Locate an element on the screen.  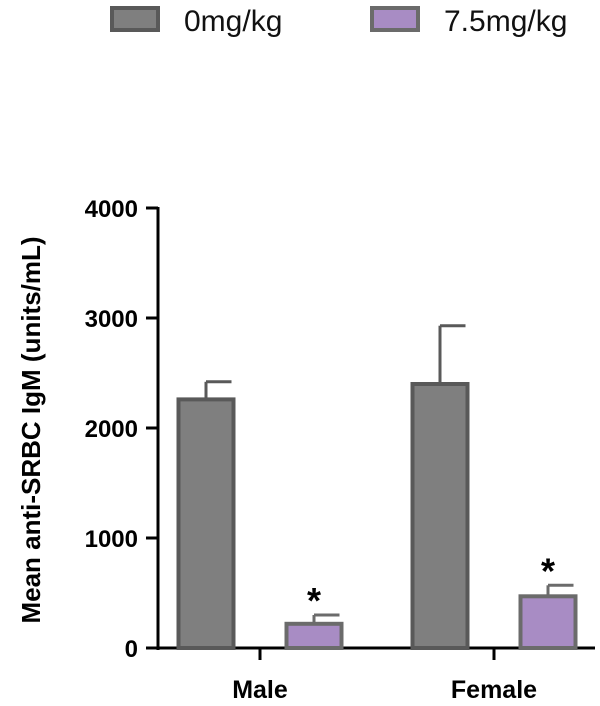
legend-label: 0mg/kg is located at coordinates (233, 21).